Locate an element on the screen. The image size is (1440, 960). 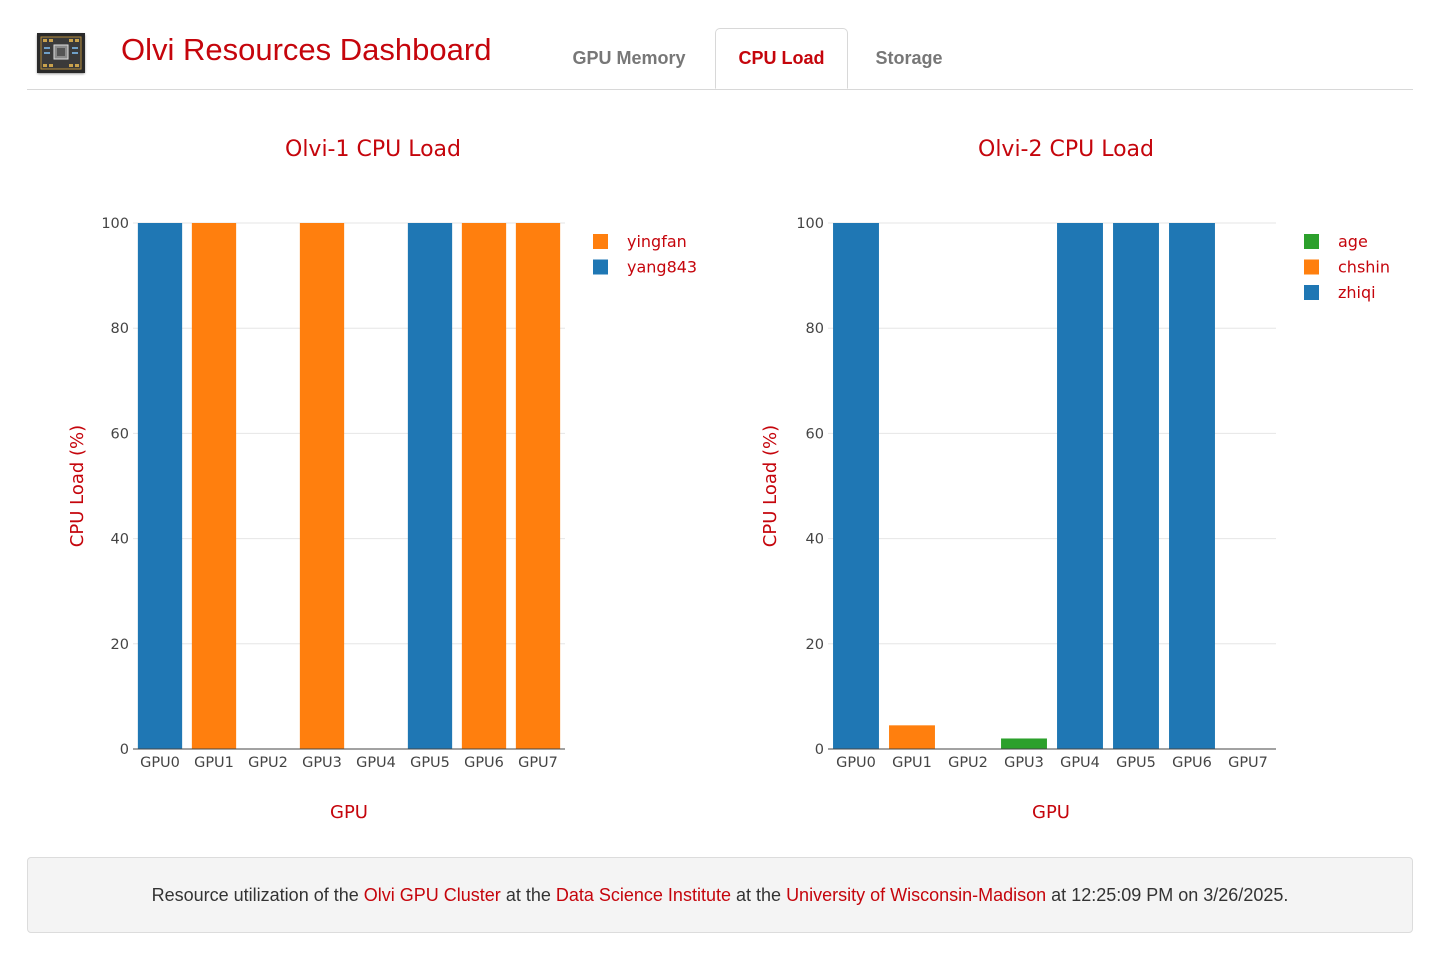
legend-label: age is located at coordinates (1353, 241).